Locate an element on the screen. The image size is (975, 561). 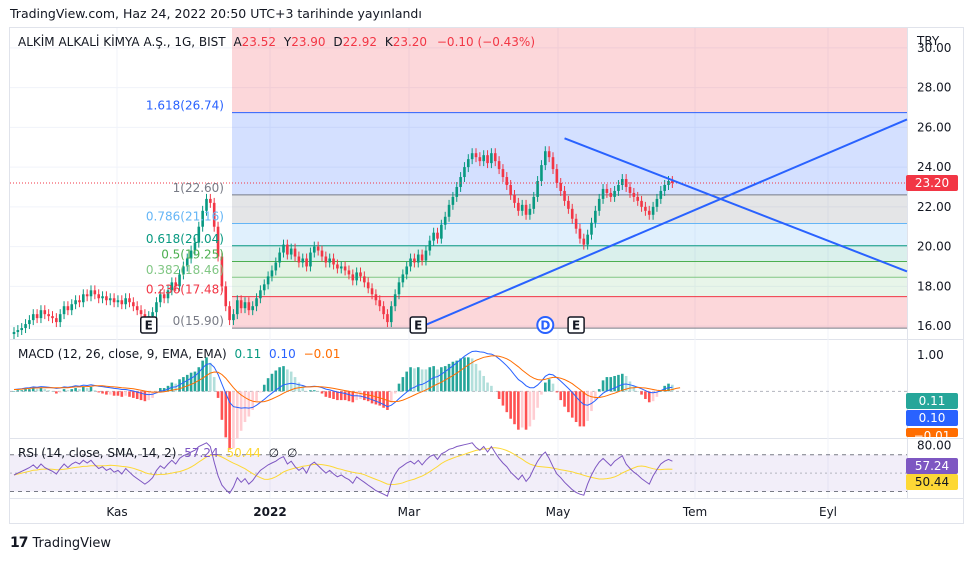
falling-trendline is located at coordinates (736, 205).